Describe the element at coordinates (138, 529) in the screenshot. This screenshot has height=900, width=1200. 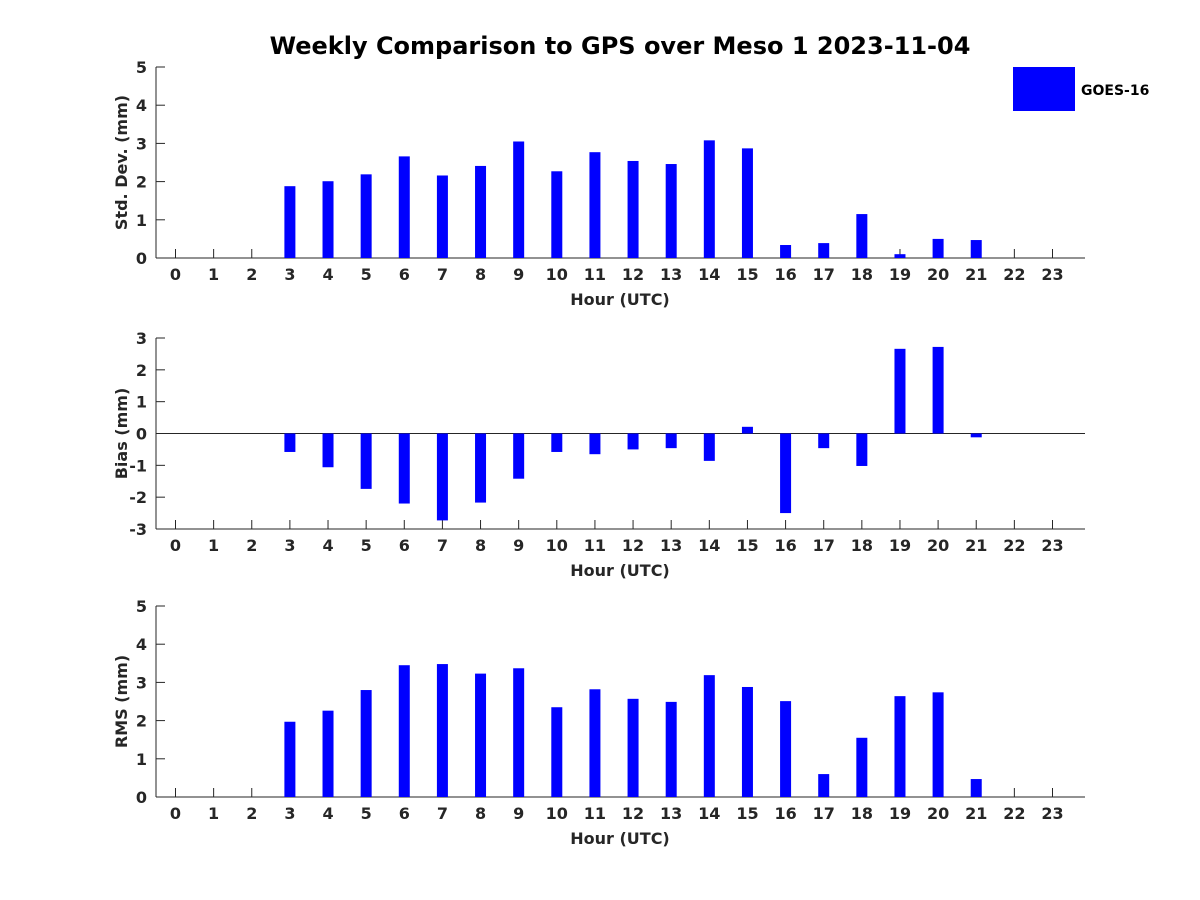
I see `bias-y-tick-label: -3` at that location.